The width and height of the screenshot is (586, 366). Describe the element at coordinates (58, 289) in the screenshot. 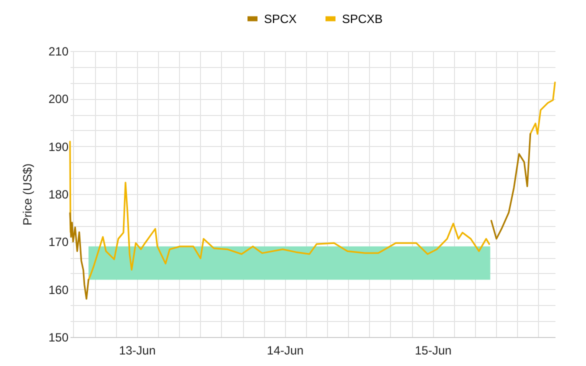

I see `y-tick-label: 160` at that location.